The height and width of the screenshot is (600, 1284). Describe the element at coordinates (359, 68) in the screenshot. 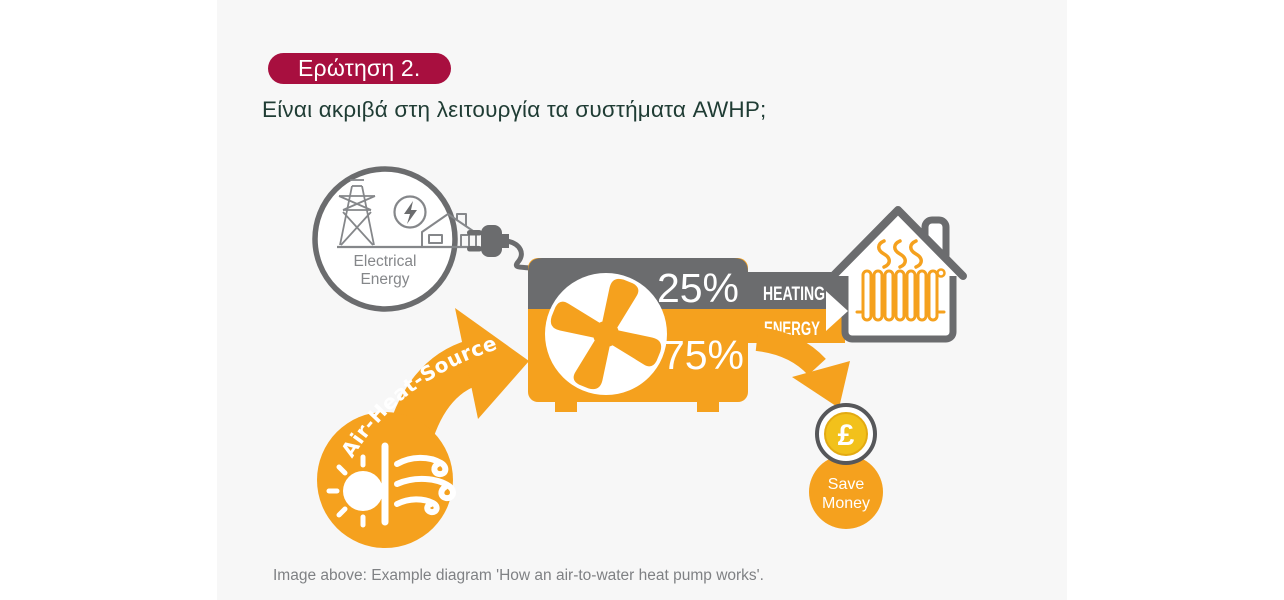

I see `question-badge: Ερώτηση 2.` at that location.